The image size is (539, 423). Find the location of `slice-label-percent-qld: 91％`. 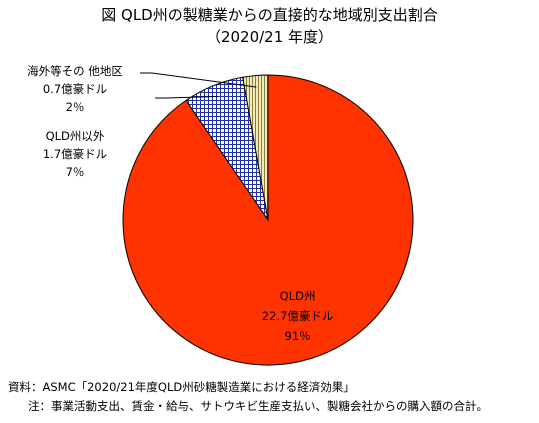

slice-label-percent-qld: 91％ is located at coordinates (298, 336).